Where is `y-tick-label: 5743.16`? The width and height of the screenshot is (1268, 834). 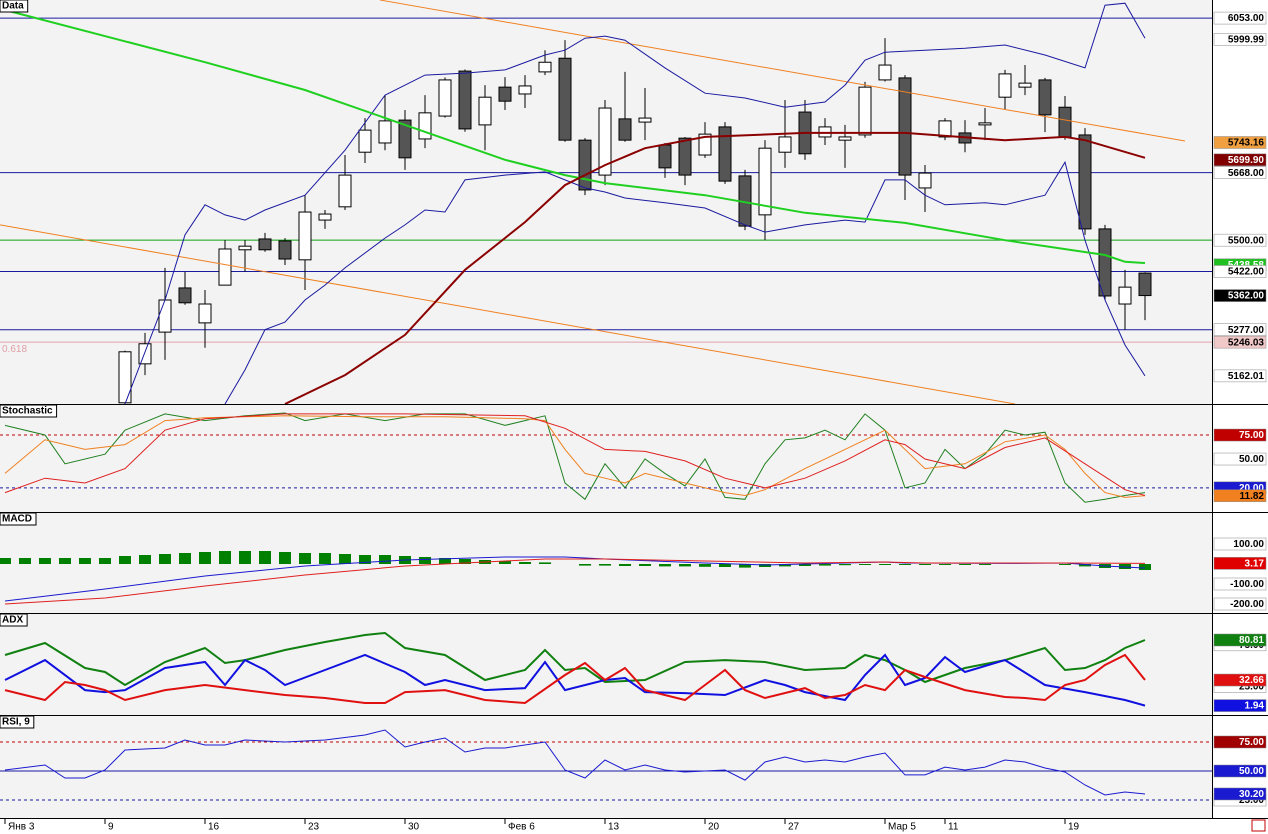 y-tick-label: 5743.16 is located at coordinates (1246, 143).